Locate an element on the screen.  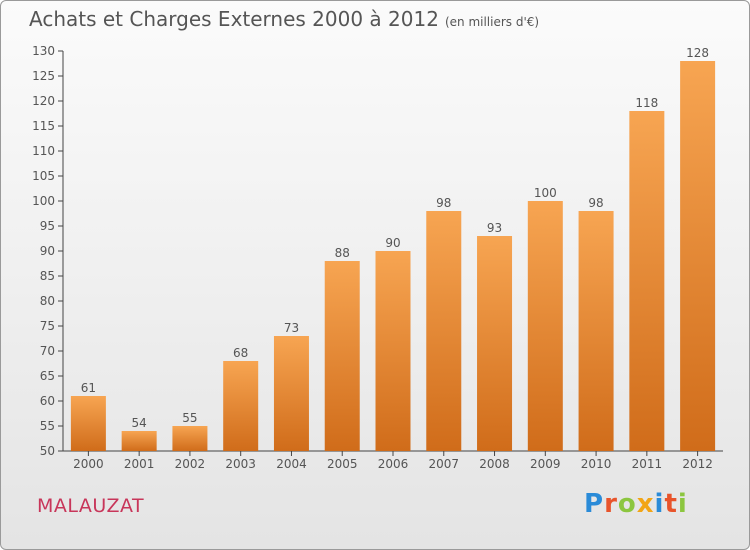
data-label: 55 is located at coordinates (189, 418).